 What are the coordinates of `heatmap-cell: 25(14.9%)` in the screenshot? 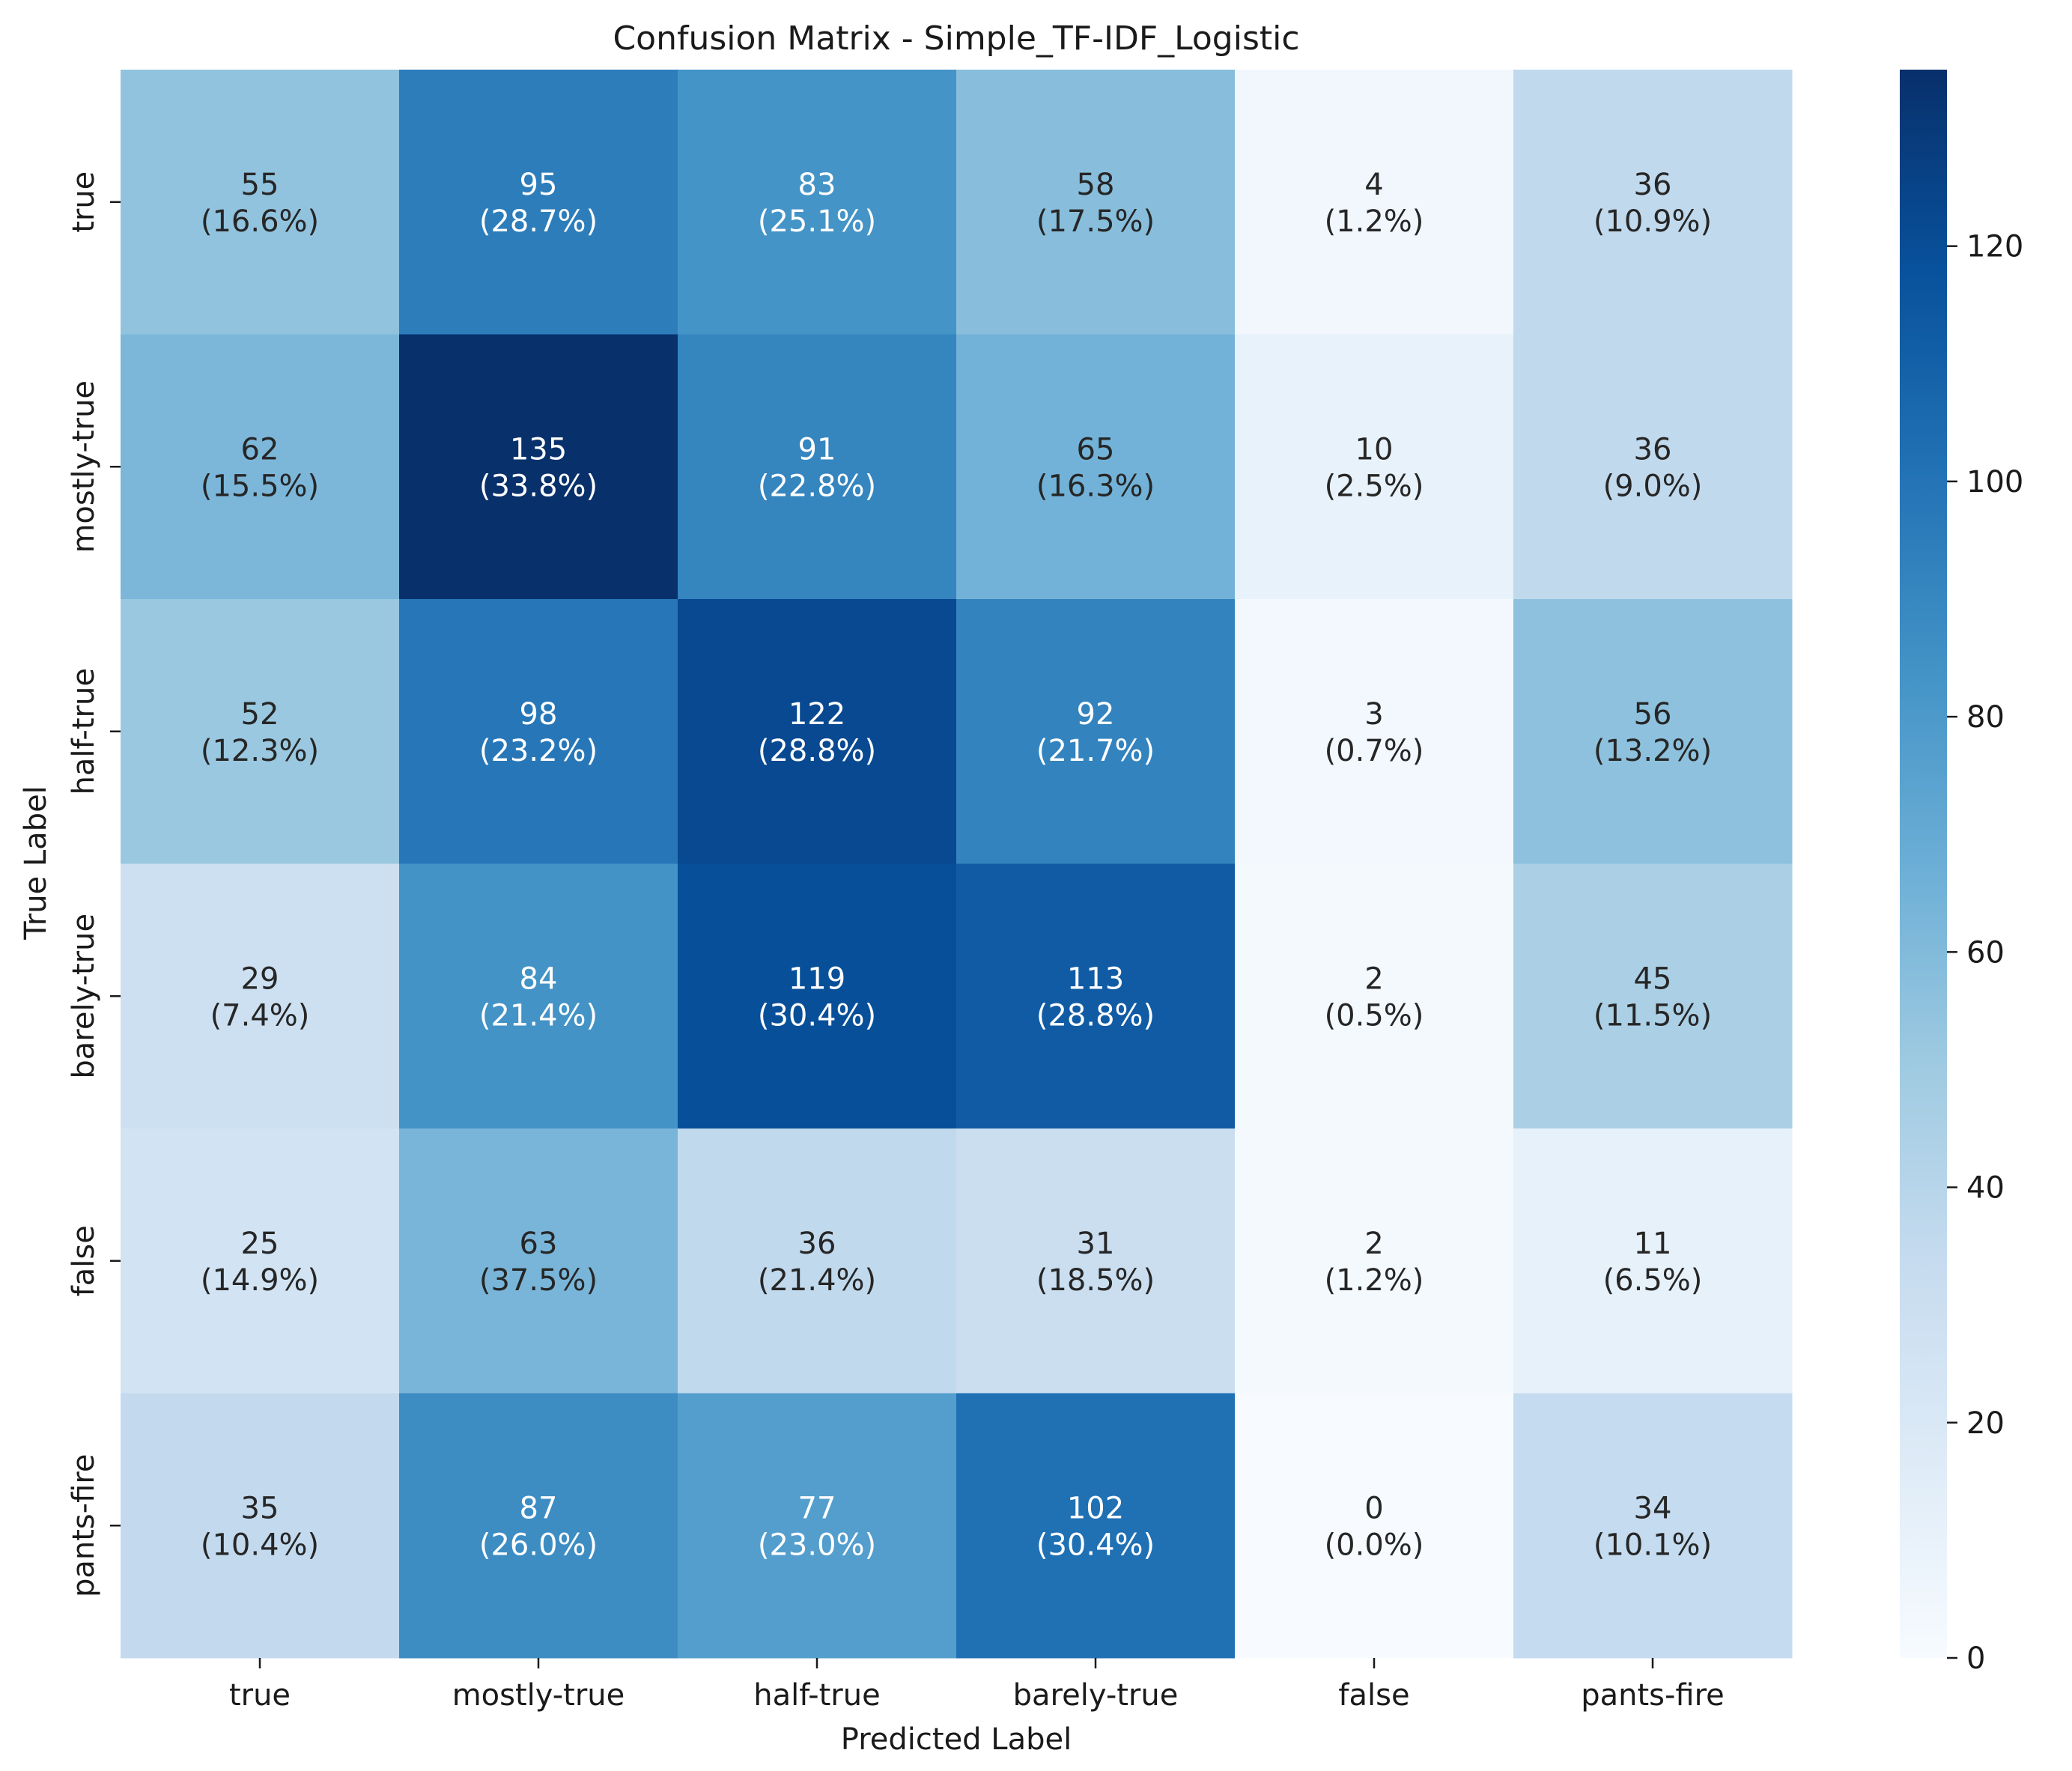 It's located at (260, 1261).